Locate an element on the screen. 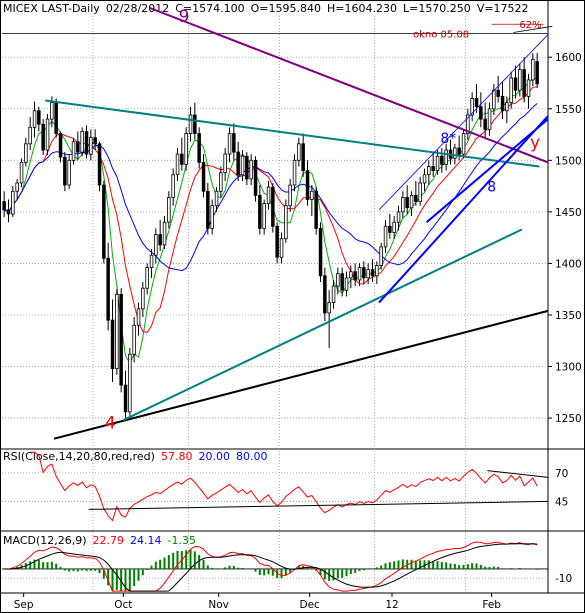 The image size is (585, 613). rsi-label-part-1: 57.80 is located at coordinates (177, 456).